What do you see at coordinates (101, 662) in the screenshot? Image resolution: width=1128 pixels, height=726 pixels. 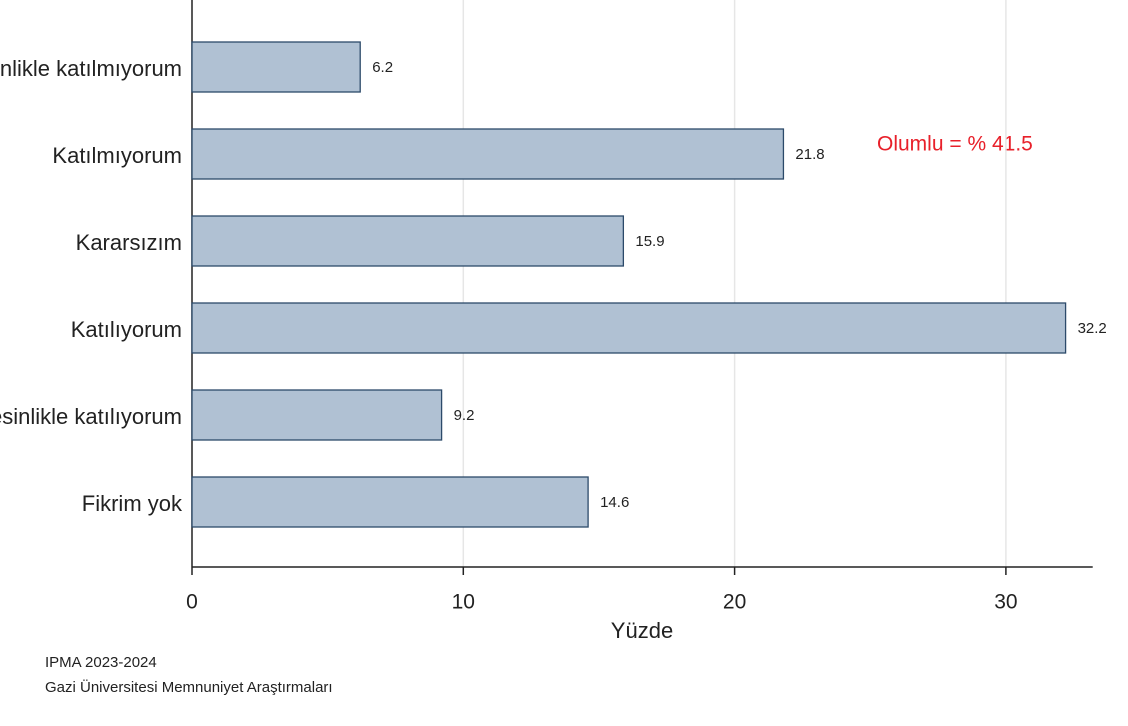 I see `source-note: IPMA 2023-2024` at bounding box center [101, 662].